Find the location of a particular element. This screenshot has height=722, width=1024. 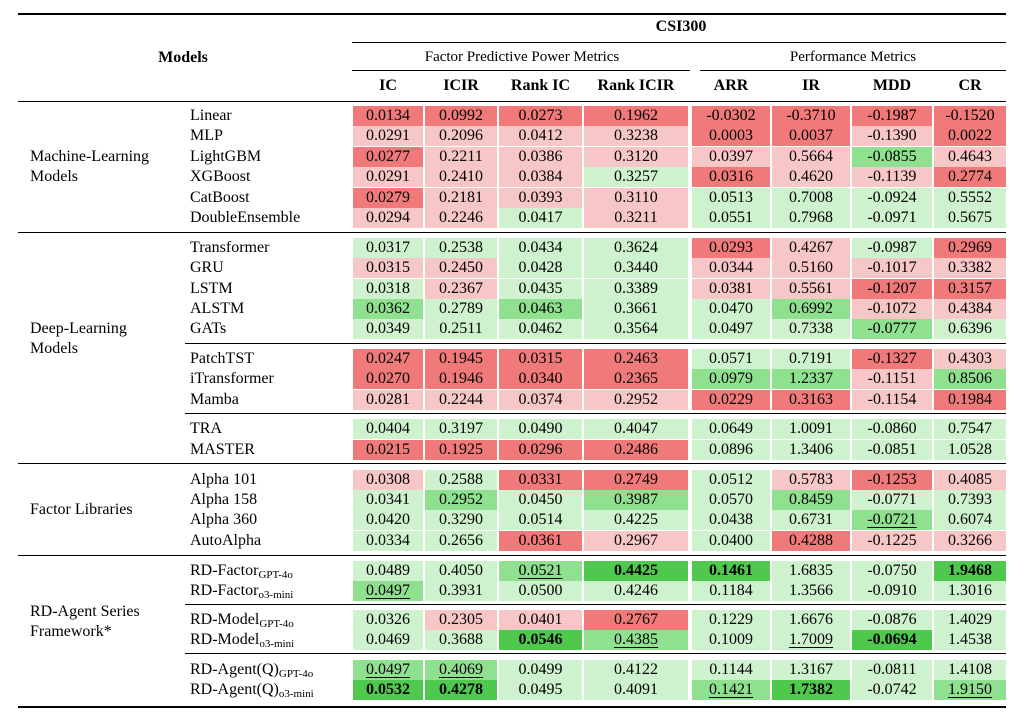

metric-cell: 0.4385 is located at coordinates (636, 640).